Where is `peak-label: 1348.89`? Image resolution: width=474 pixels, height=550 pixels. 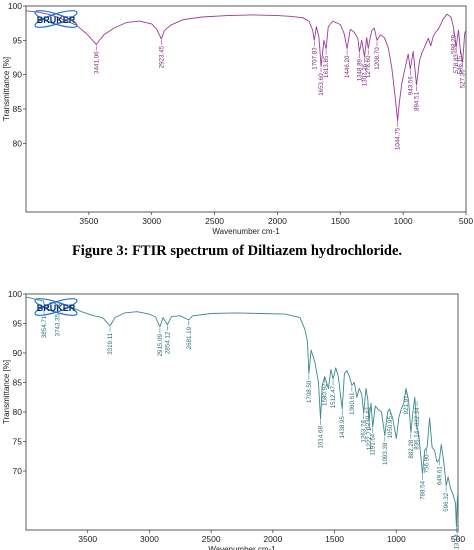 peak-label: 1348.89 is located at coordinates (359, 69).